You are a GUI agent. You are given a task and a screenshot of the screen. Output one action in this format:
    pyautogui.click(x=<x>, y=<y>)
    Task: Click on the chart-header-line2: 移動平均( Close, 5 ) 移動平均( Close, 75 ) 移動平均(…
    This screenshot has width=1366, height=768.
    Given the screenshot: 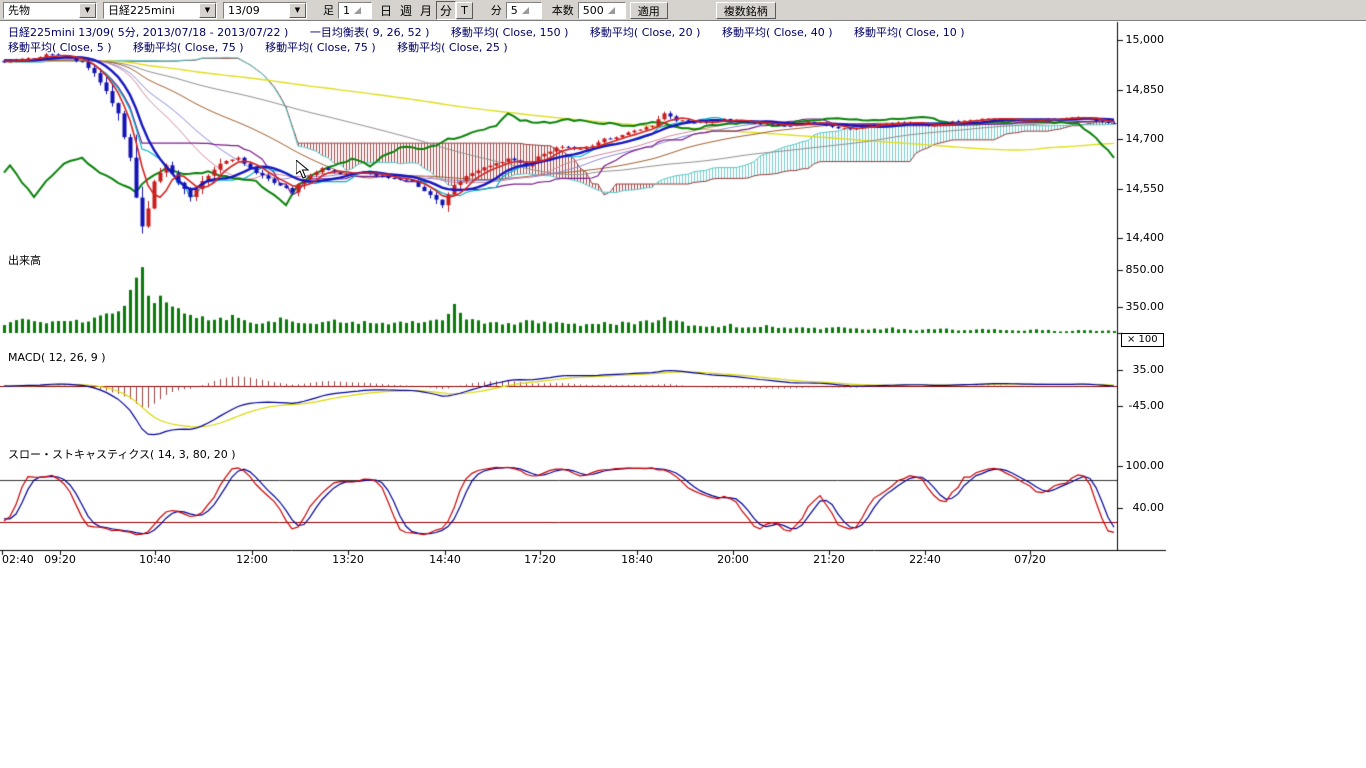 What is the action you would take?
    pyautogui.click(x=267, y=47)
    